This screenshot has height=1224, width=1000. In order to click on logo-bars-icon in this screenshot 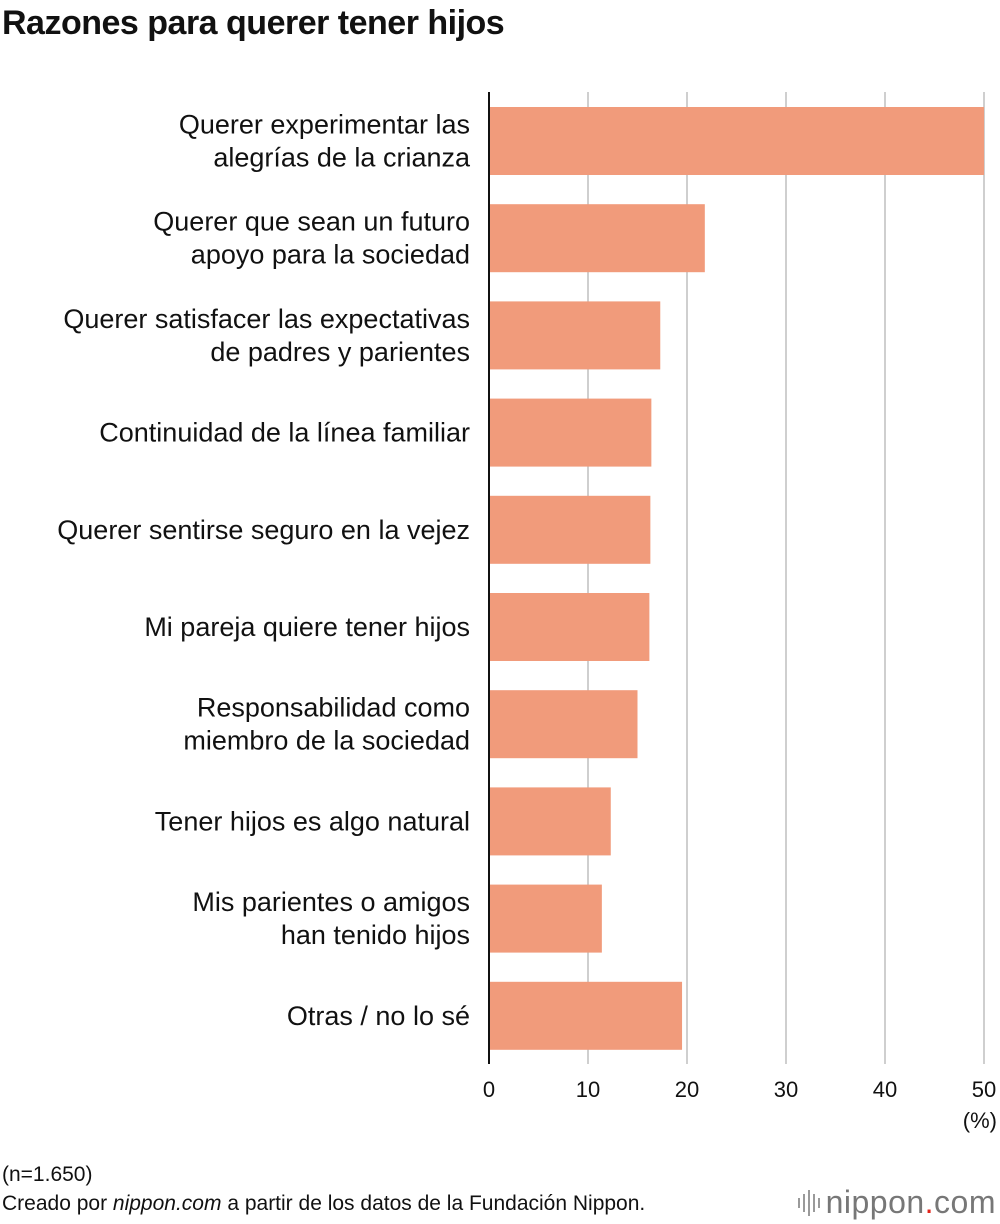, I will do `click(808, 1202)`.